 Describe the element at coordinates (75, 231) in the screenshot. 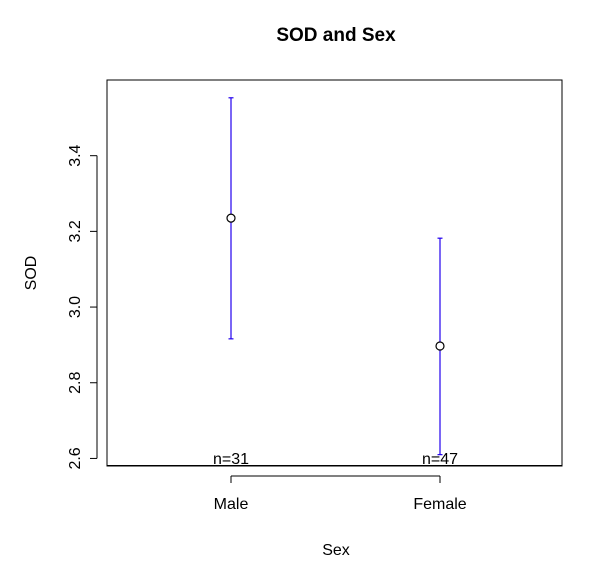

I see `y-tick-label: 3.2` at that location.